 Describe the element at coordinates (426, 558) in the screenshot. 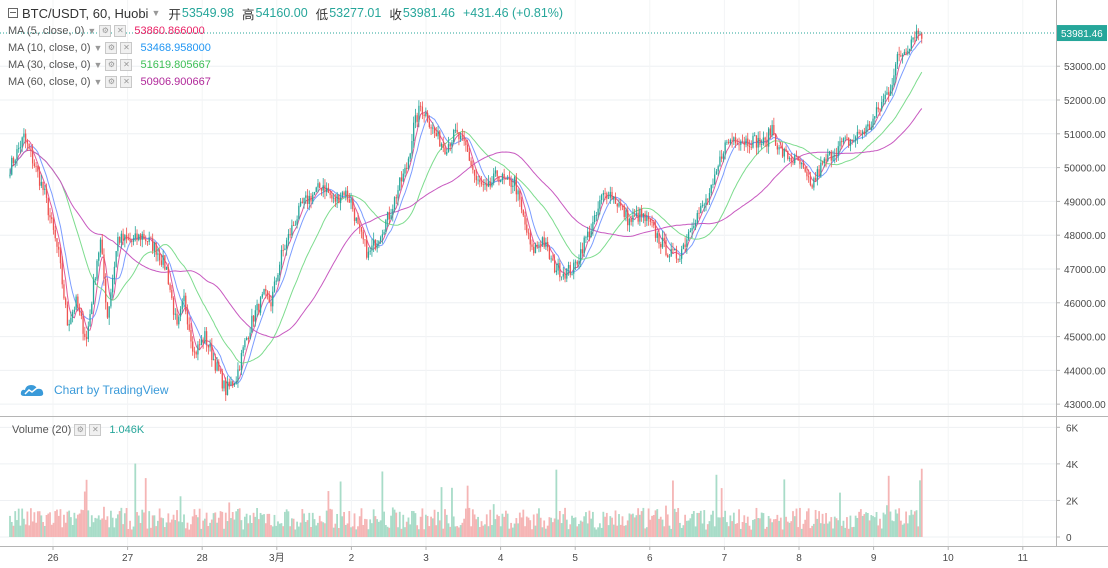

I see `time-tick-label: 3` at that location.